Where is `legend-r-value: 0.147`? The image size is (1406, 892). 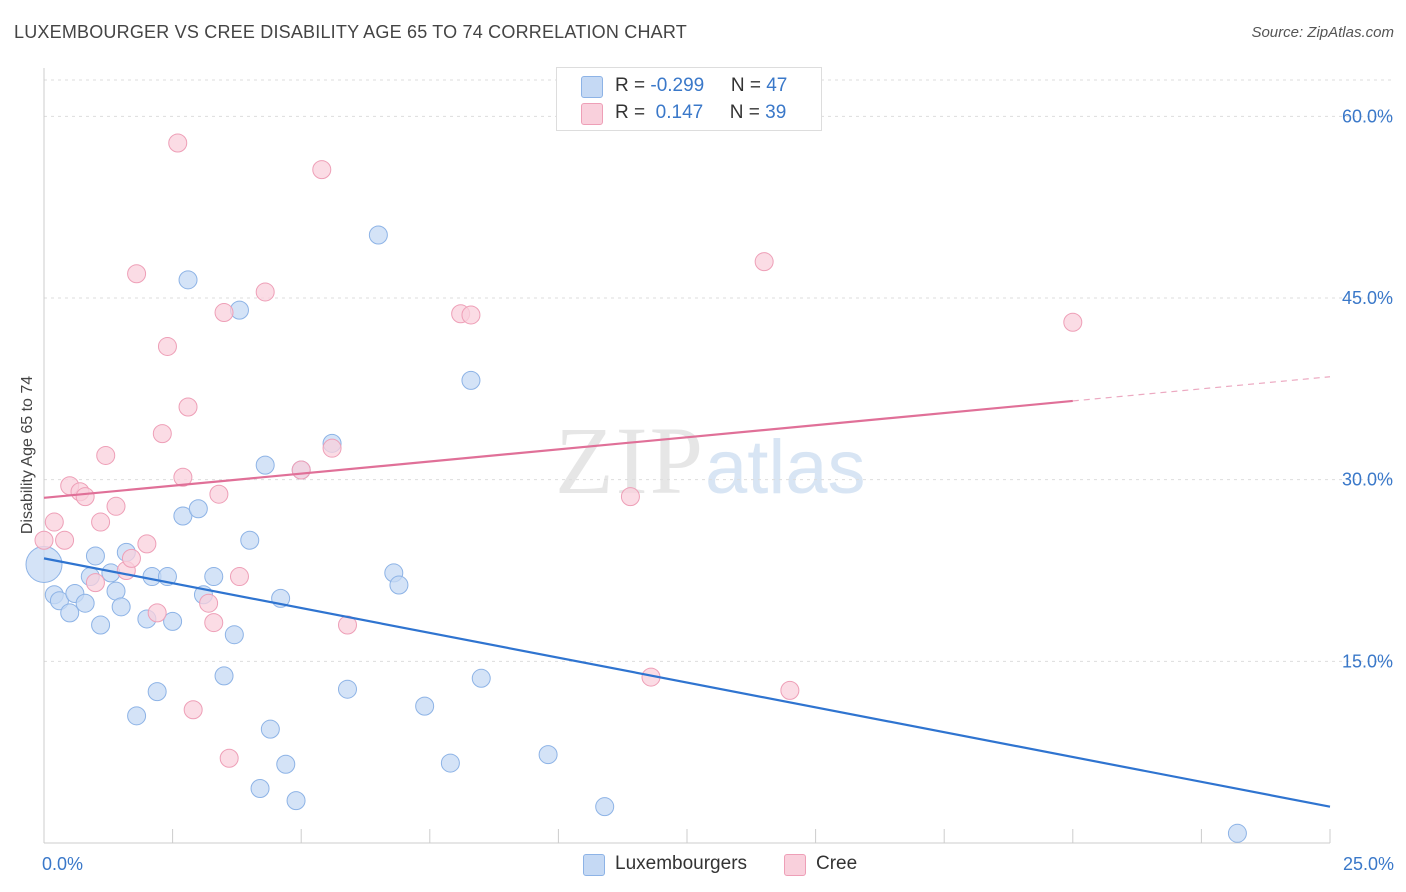 legend-r-value: 0.147 is located at coordinates (677, 112).